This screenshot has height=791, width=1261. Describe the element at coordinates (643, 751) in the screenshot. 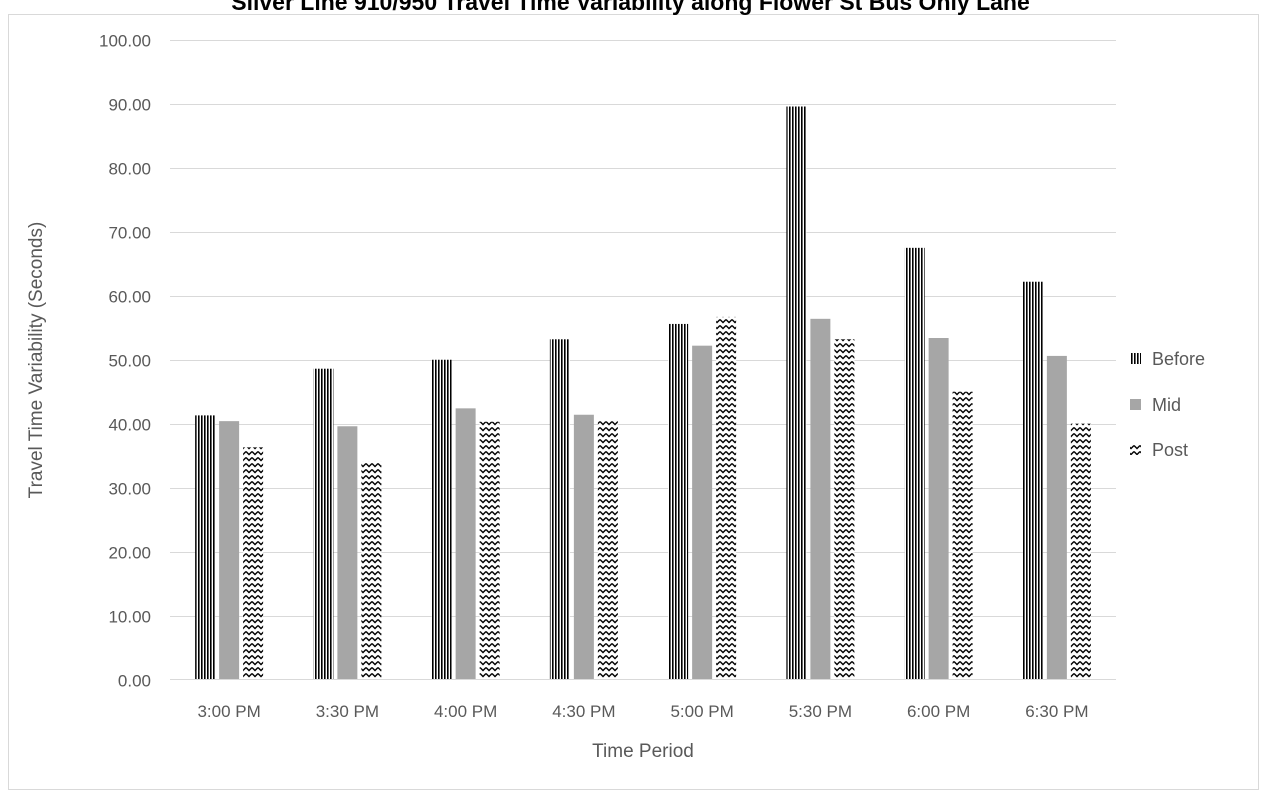

I see `x-axis-title: Time Period` at that location.